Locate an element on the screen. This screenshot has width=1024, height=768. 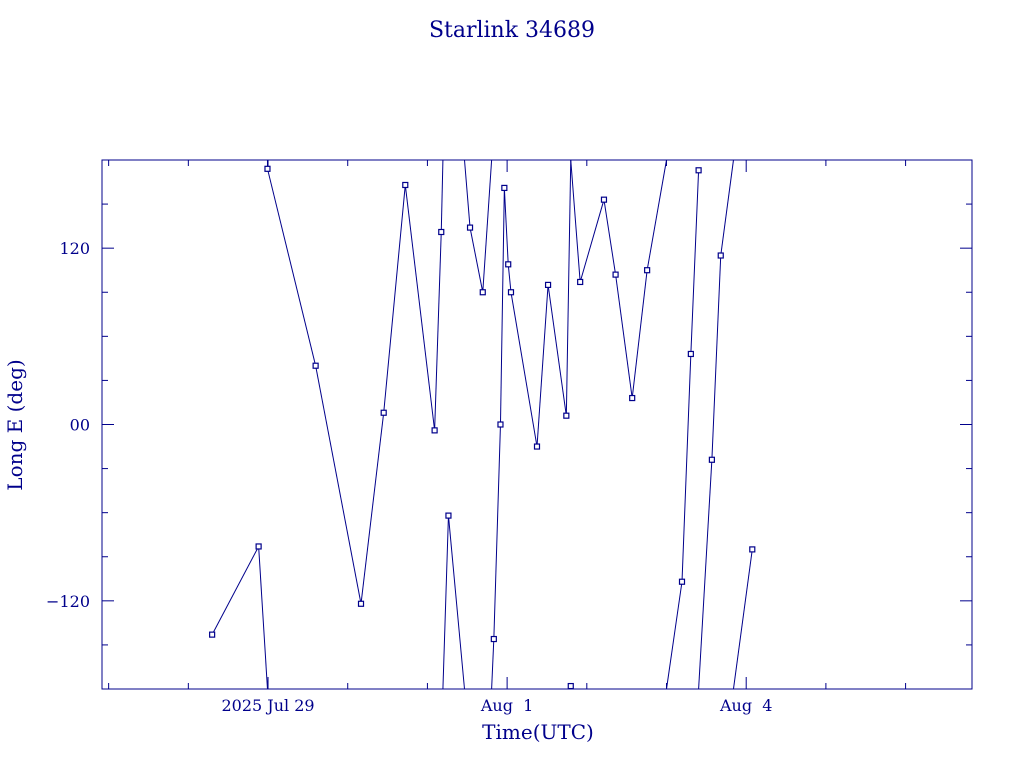
x-tick-label: 2025 Jul 29 is located at coordinates (267, 705).